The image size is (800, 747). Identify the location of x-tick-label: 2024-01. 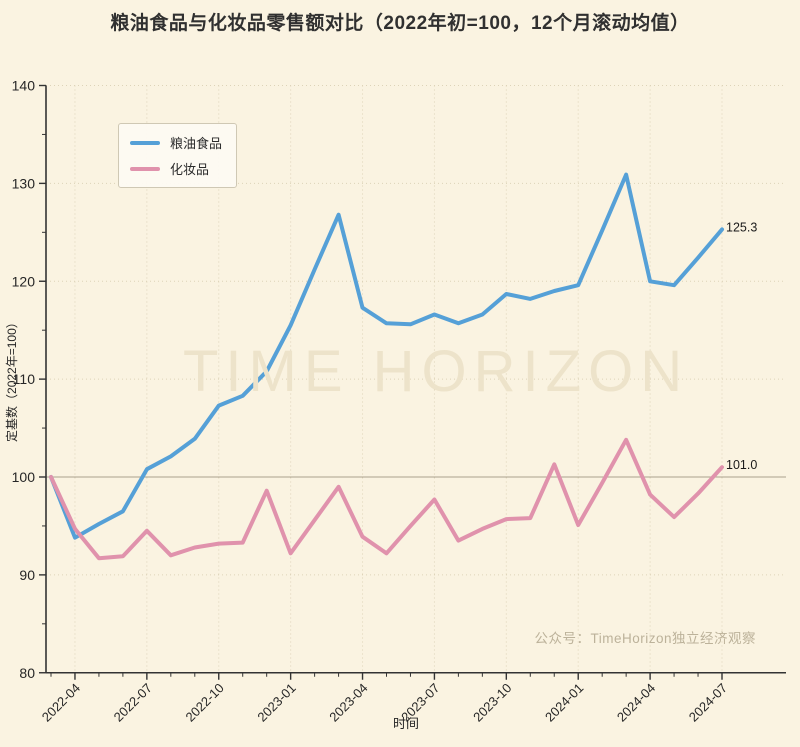
(564, 702).